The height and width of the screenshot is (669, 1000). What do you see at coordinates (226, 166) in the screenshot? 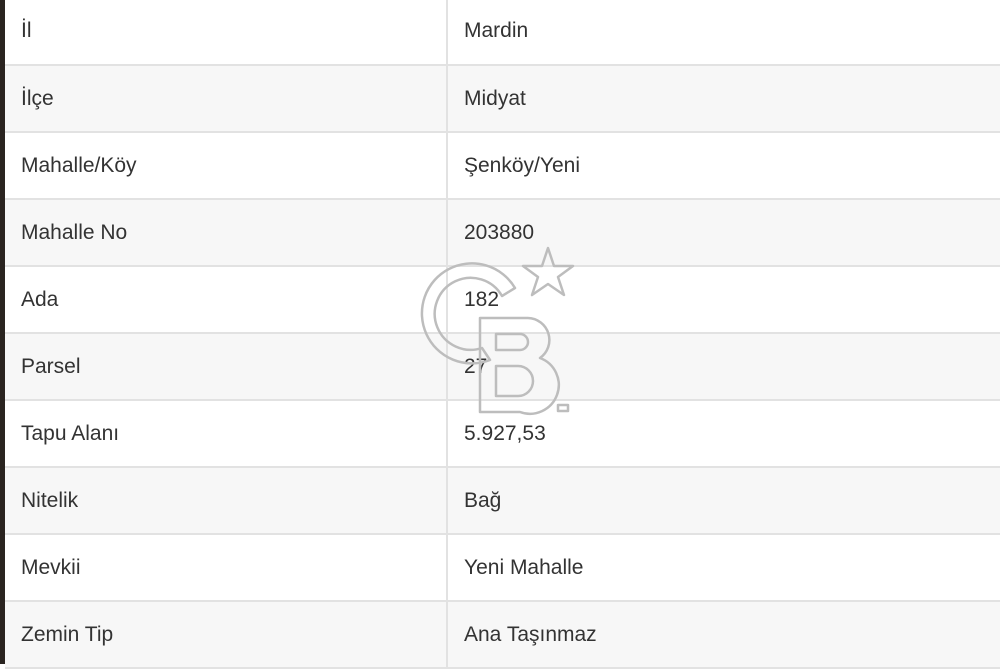
I see `row-label: Mahalle/Köy` at bounding box center [226, 166].